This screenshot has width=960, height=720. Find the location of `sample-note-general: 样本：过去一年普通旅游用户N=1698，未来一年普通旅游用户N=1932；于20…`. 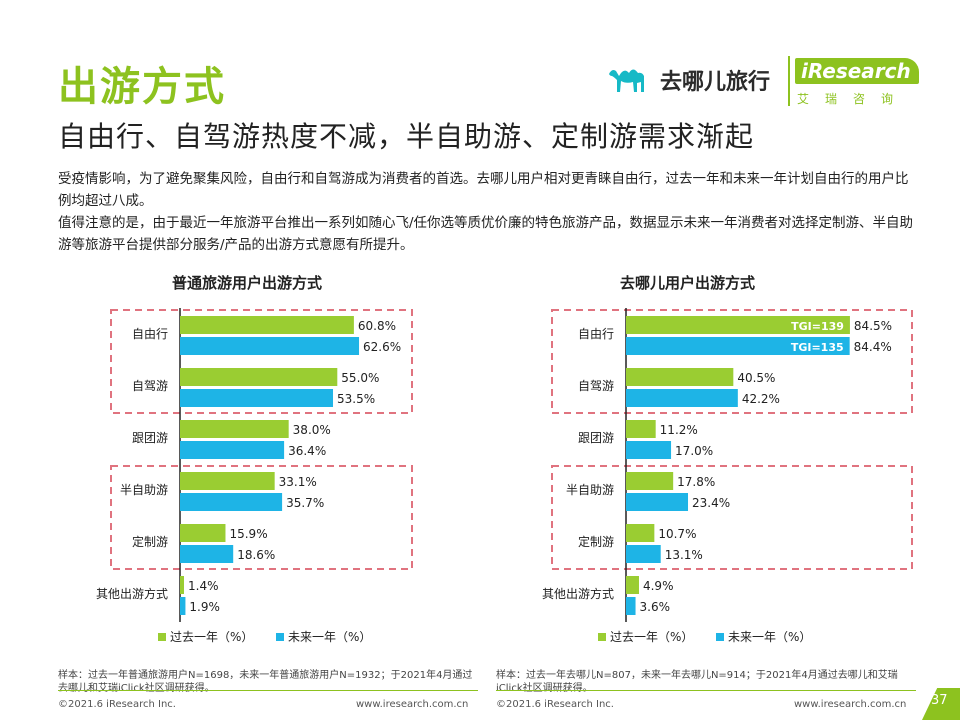

sample-note-general: 样本：过去一年普通旅游用户N=1698，未来一年普通旅游用户N=1932；于20… is located at coordinates (265, 682).